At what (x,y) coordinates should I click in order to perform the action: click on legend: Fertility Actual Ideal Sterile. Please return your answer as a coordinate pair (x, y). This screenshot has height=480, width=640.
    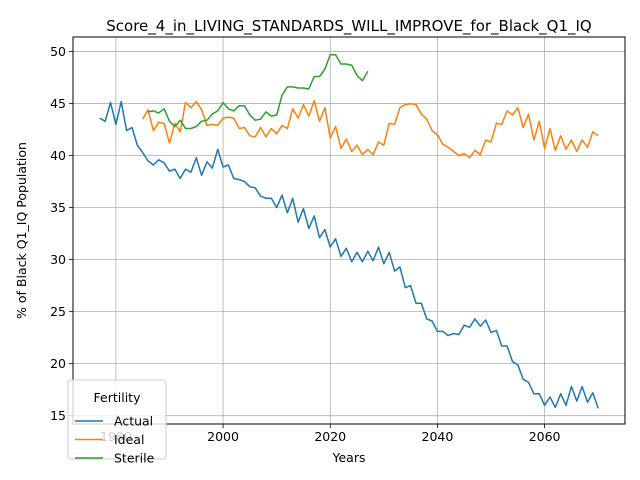
    Looking at the image, I should click on (117, 422).